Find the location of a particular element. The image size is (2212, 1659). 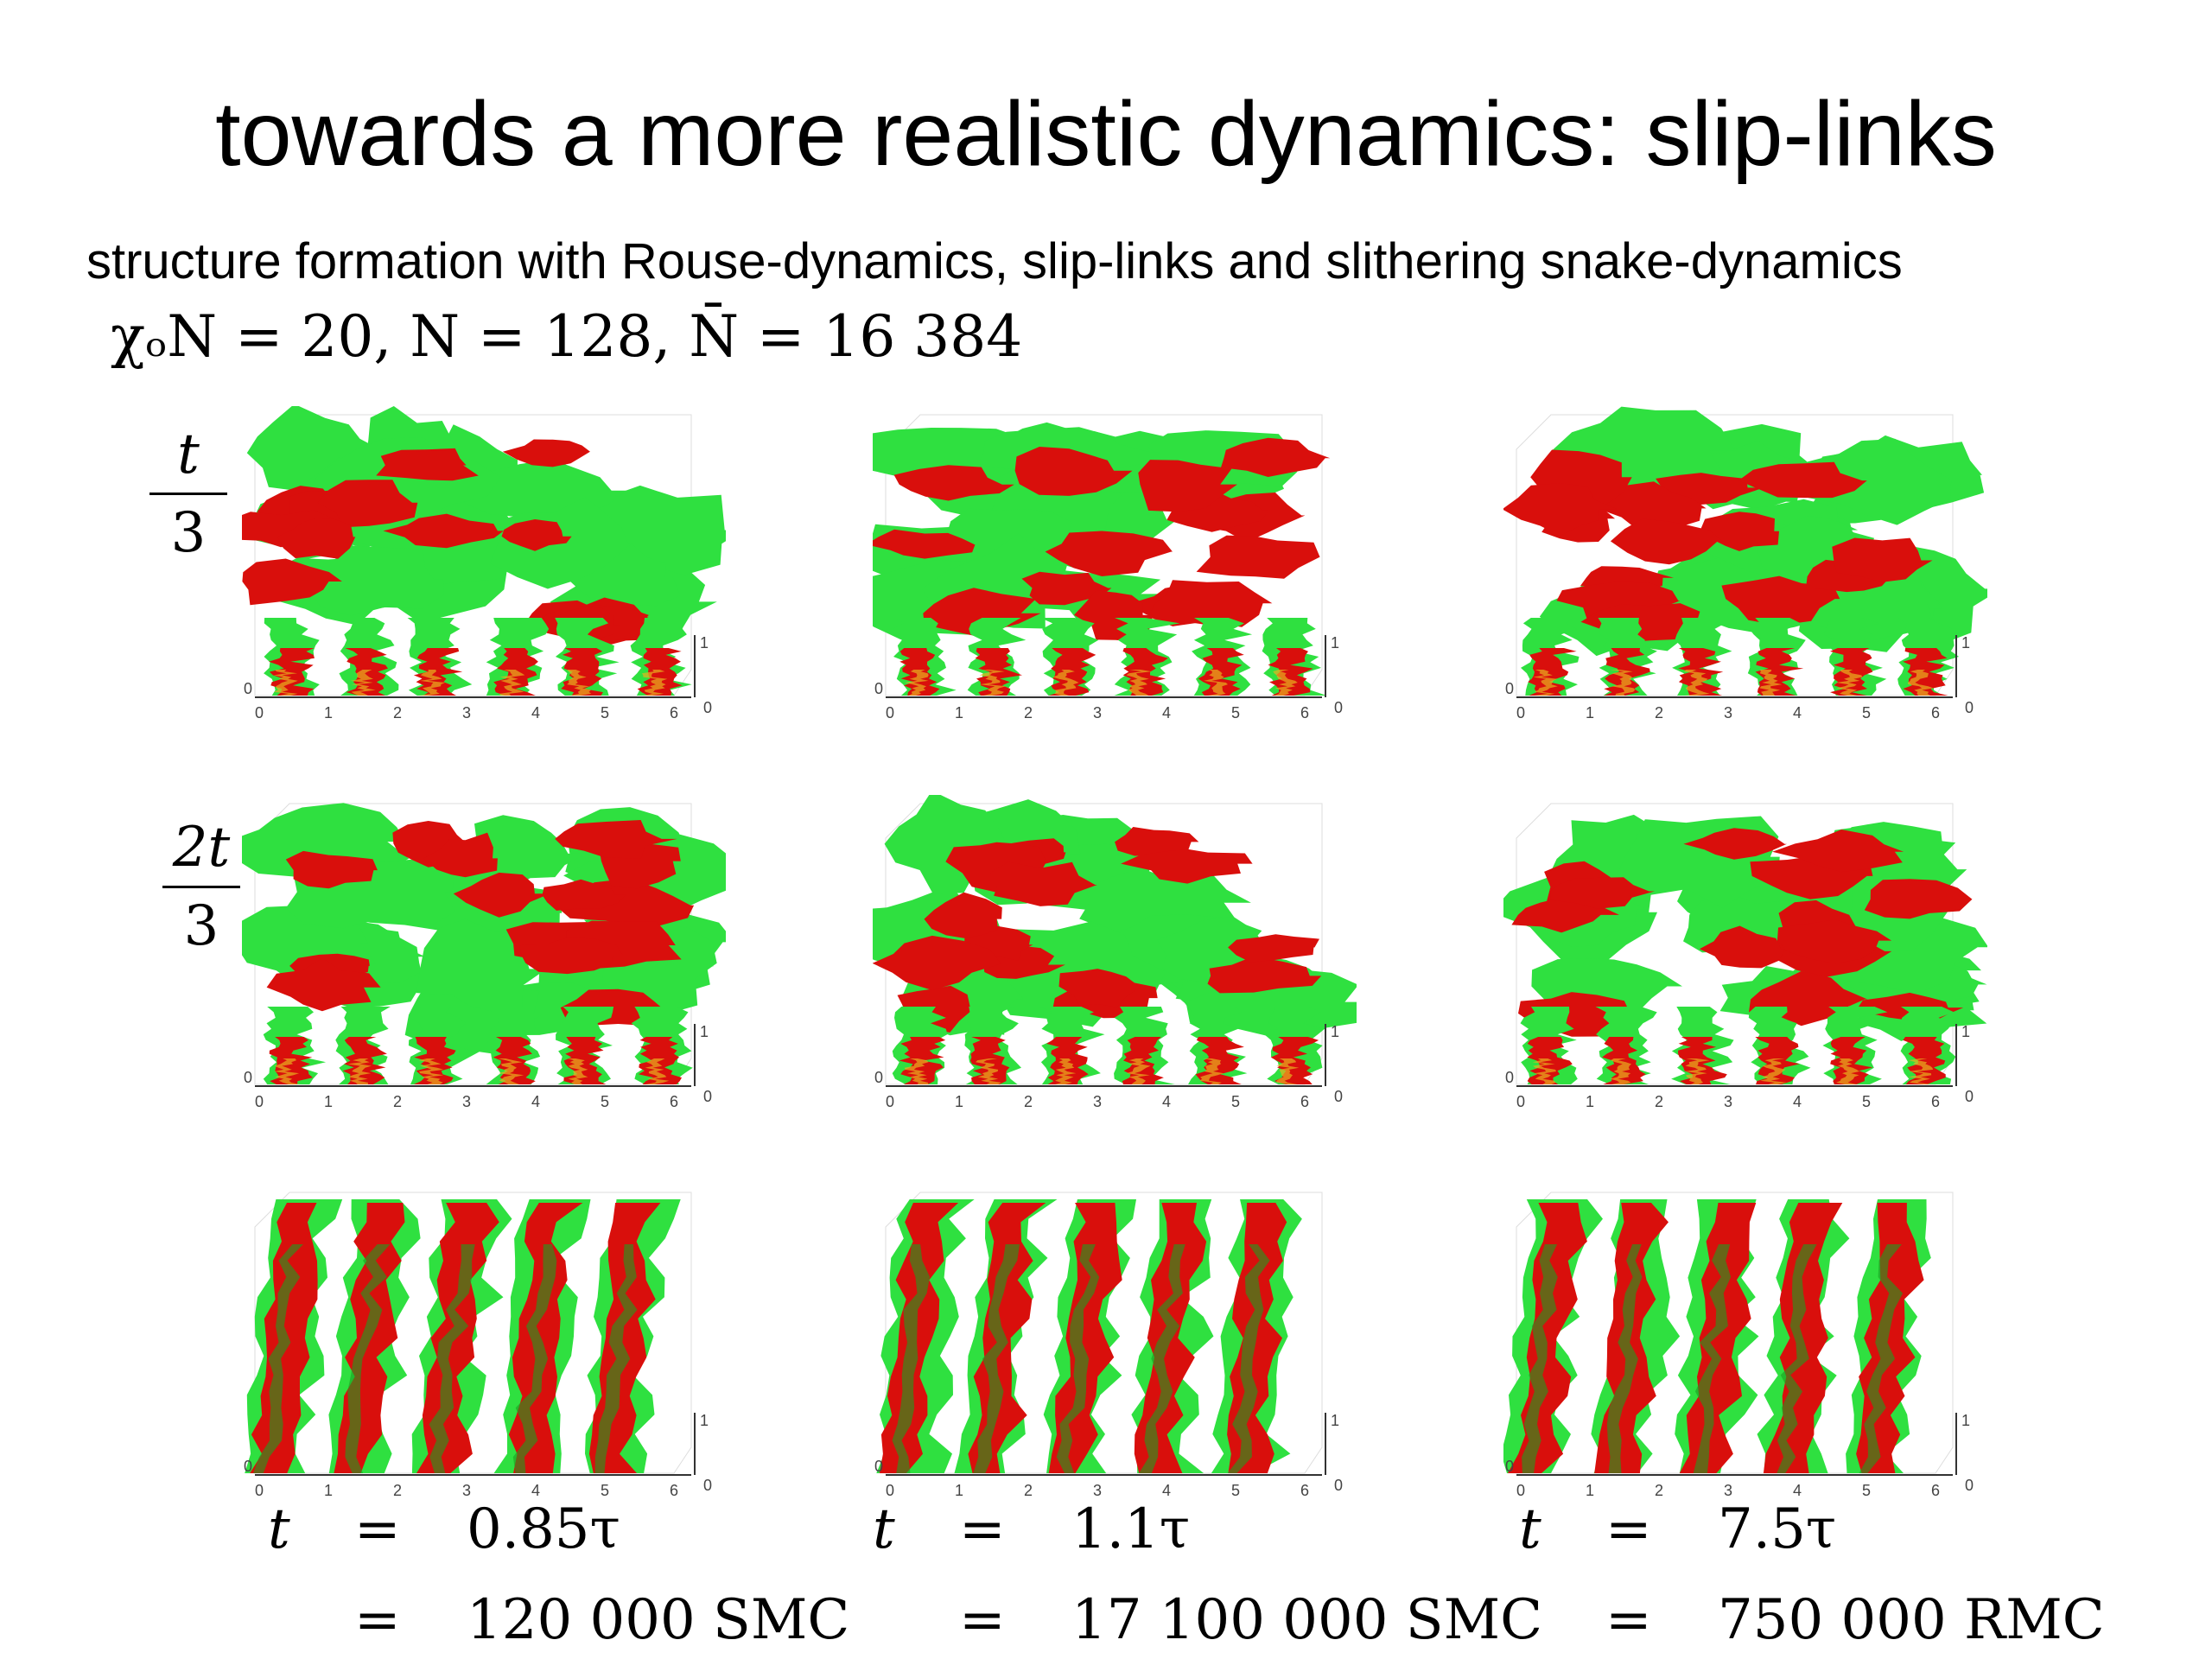

phase-stripe-shade is located at coordinates (534, 1358).